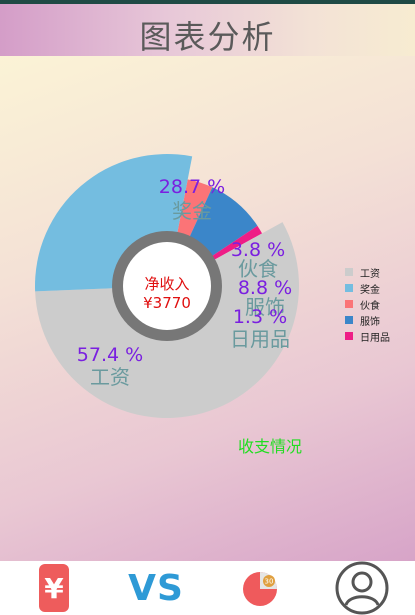 Image resolution: width=415 pixels, height=615 pixels. Describe the element at coordinates (207, 37) in the screenshot. I see `page-title: 图表分析` at that location.